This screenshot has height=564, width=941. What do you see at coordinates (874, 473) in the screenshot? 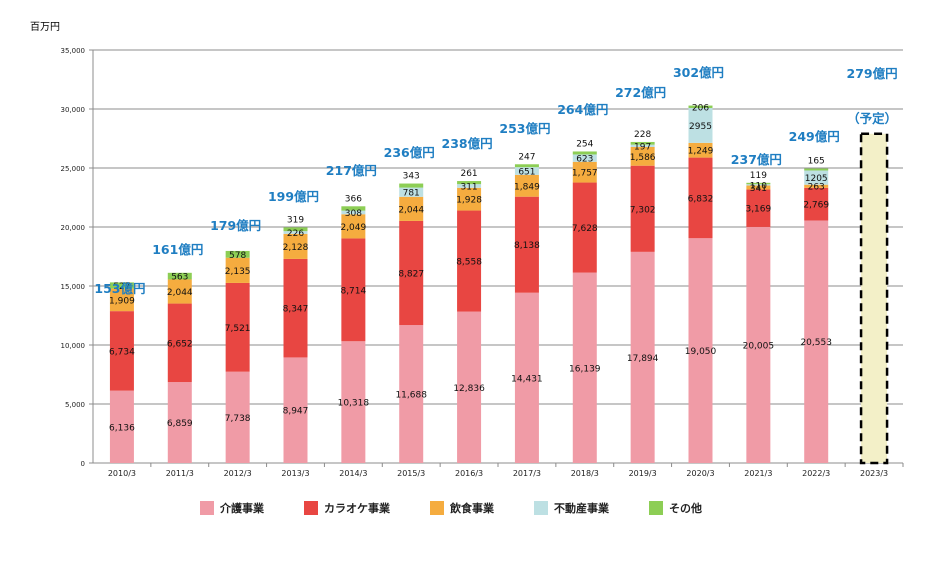
I see `x-tick-label: 2023/3` at bounding box center [874, 473].